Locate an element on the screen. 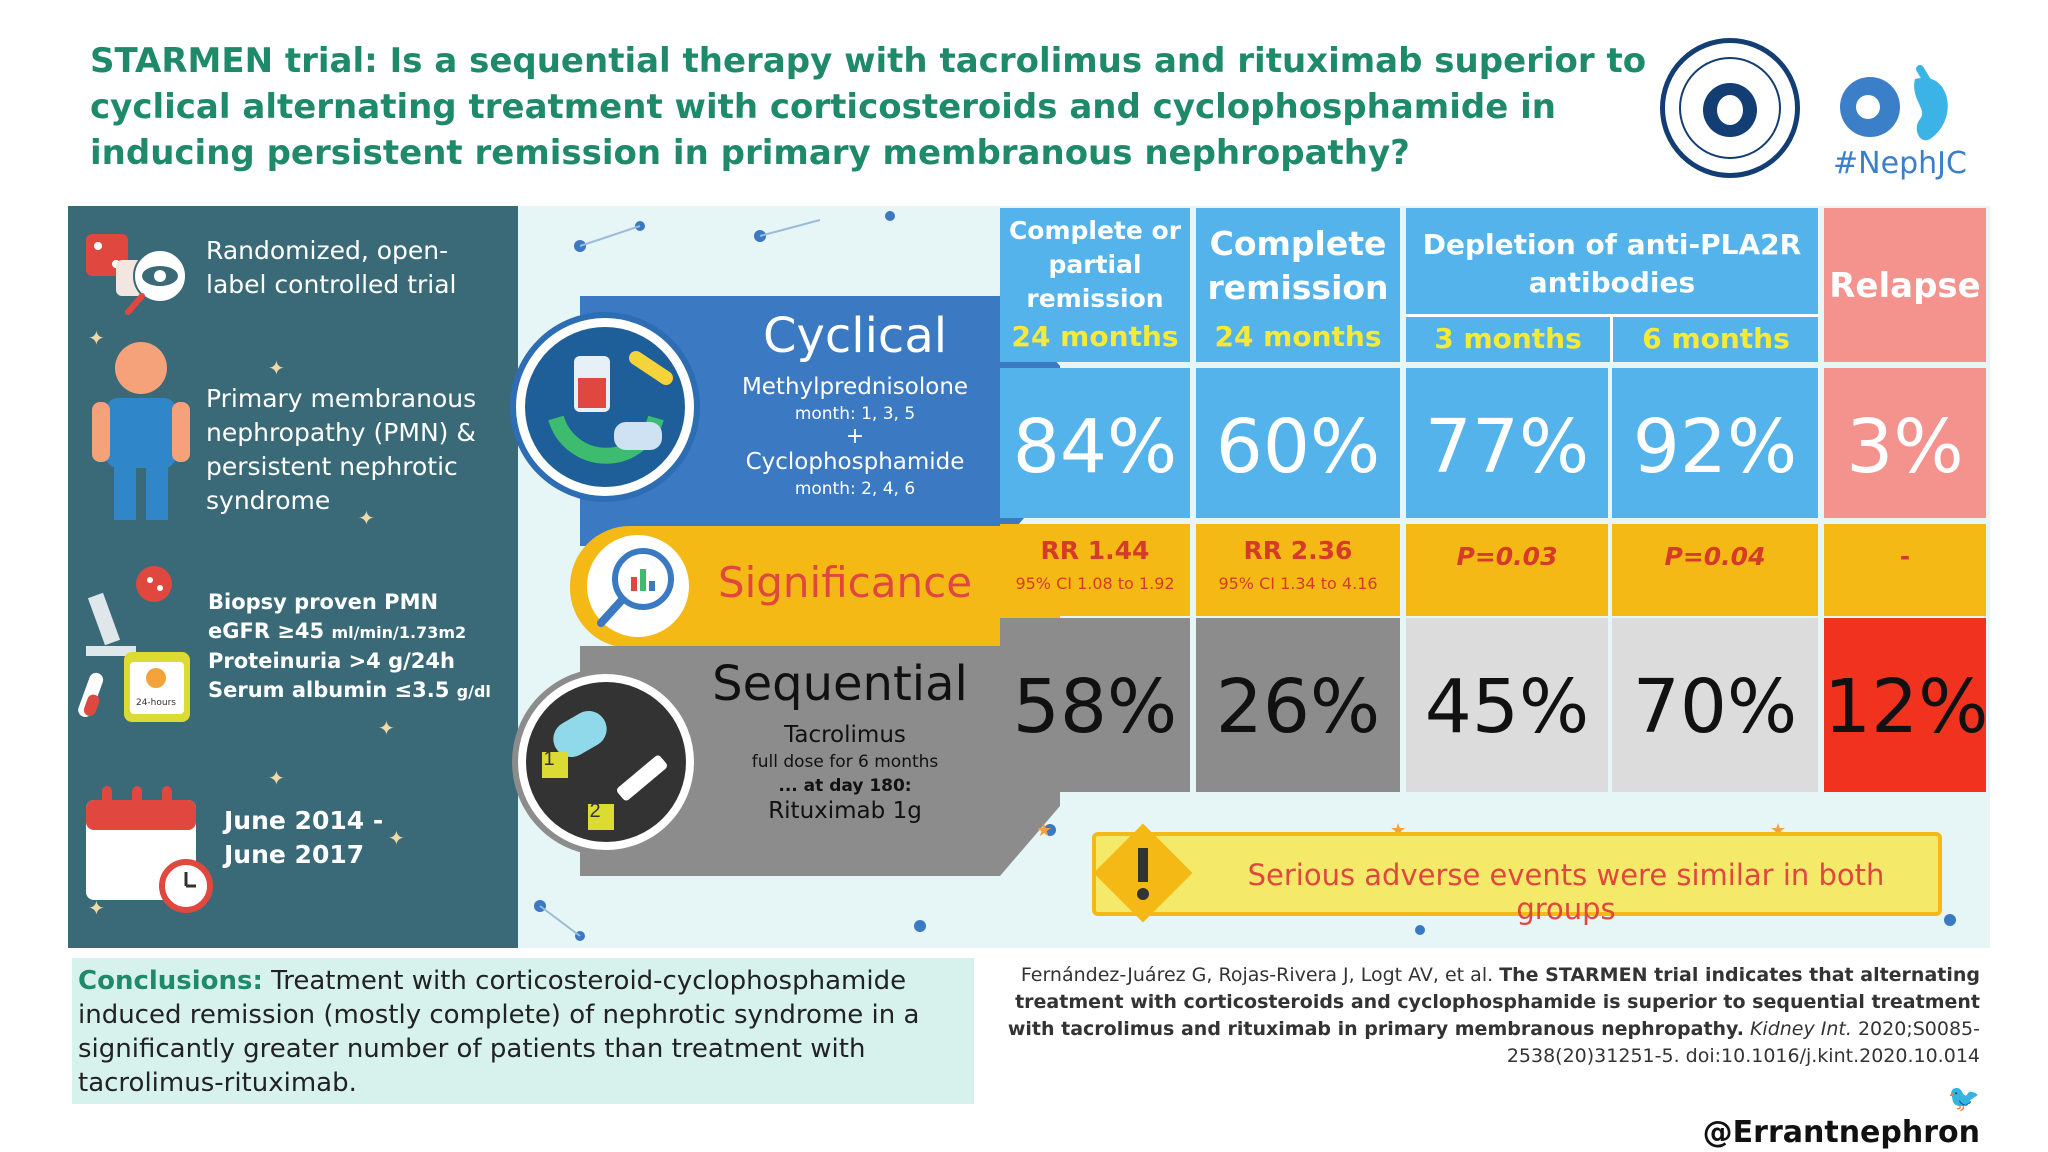  adverse-events-banner is located at coordinates (1517, 874).